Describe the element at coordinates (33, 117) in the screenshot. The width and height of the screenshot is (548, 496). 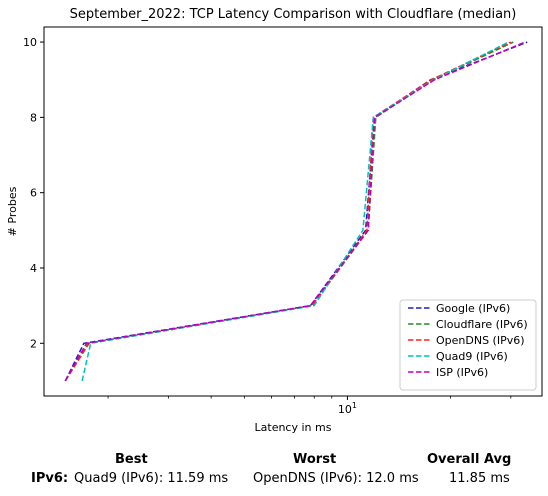
I see `y-tick-label: 8` at that location.